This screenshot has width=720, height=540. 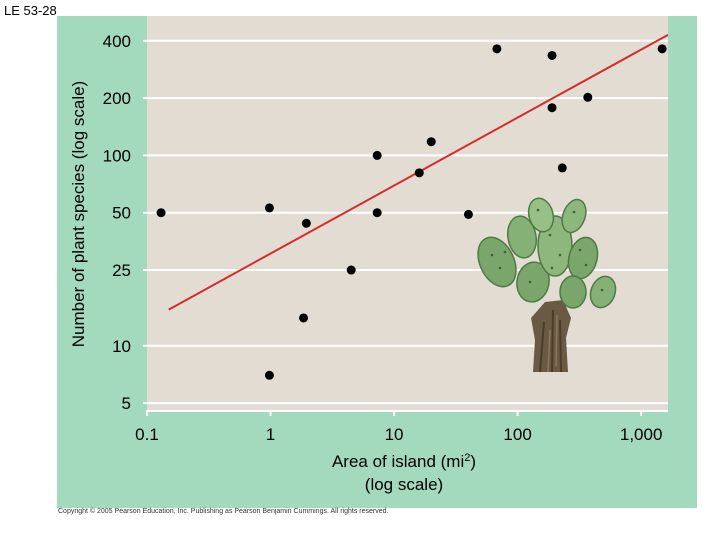 I want to click on y-tick-label: 5, so click(x=126, y=403).